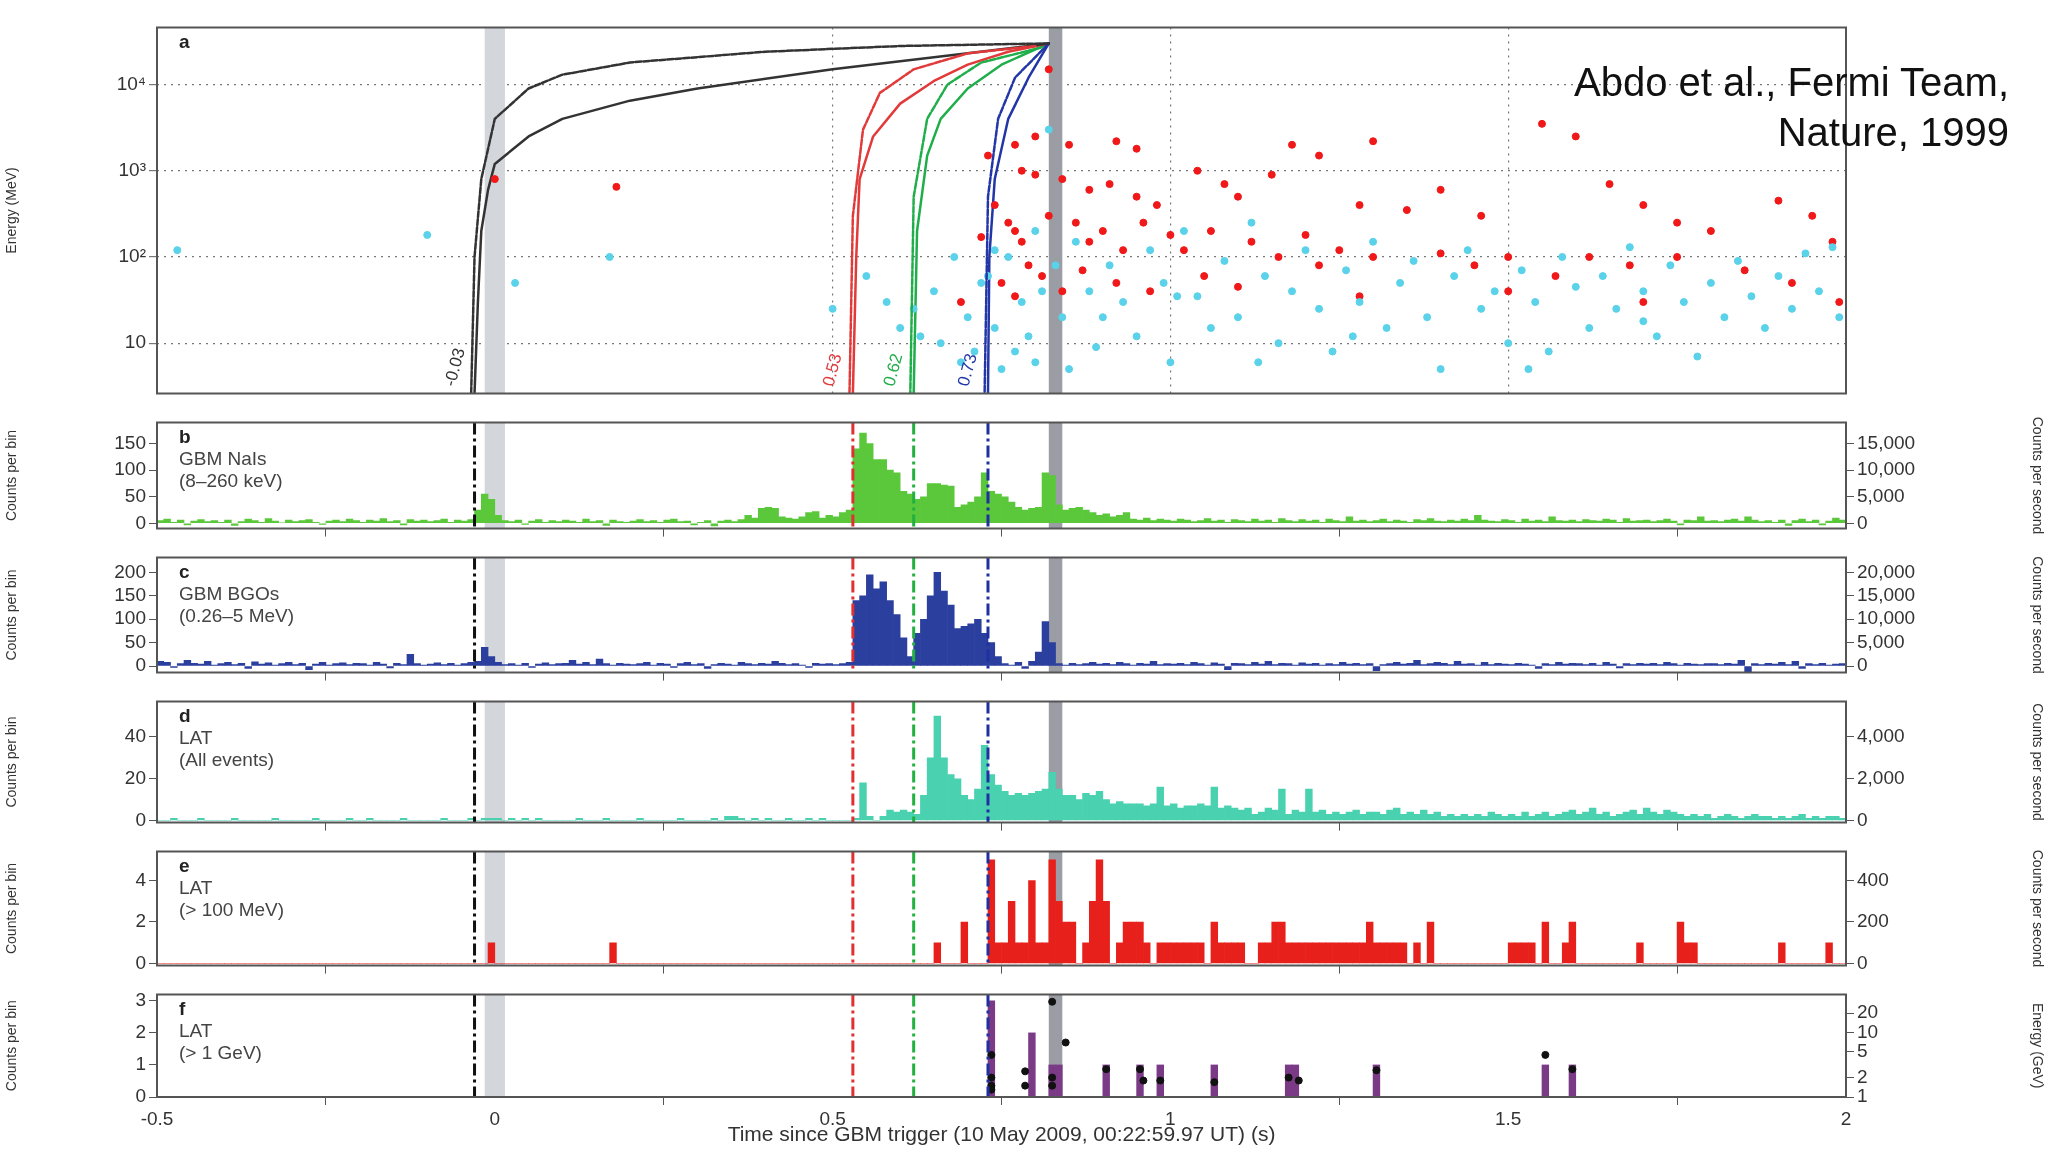 This screenshot has width=2049, height=1152. I want to click on y2-tick-label: 10, so click(1868, 1031).